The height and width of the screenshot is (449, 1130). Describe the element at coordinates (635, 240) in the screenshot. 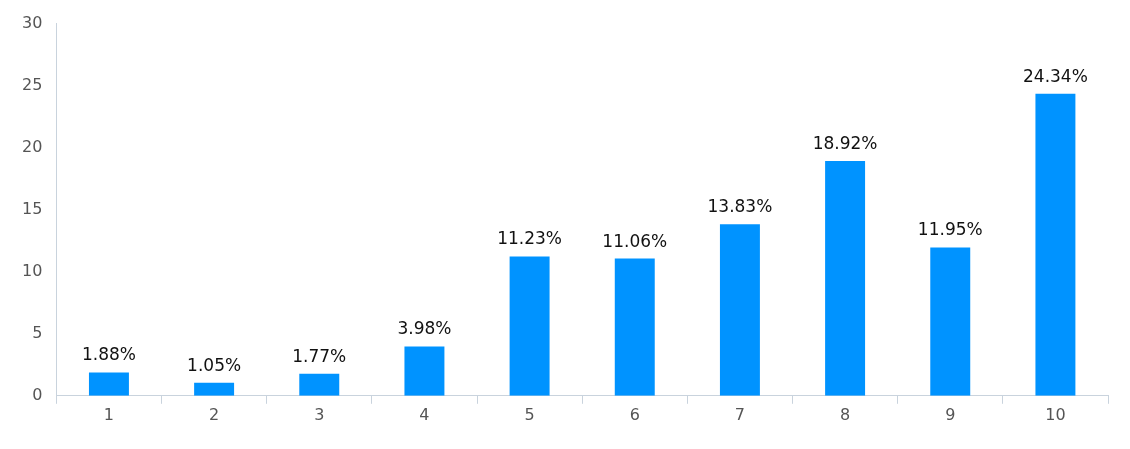

I see `data-label: 11.06%` at that location.